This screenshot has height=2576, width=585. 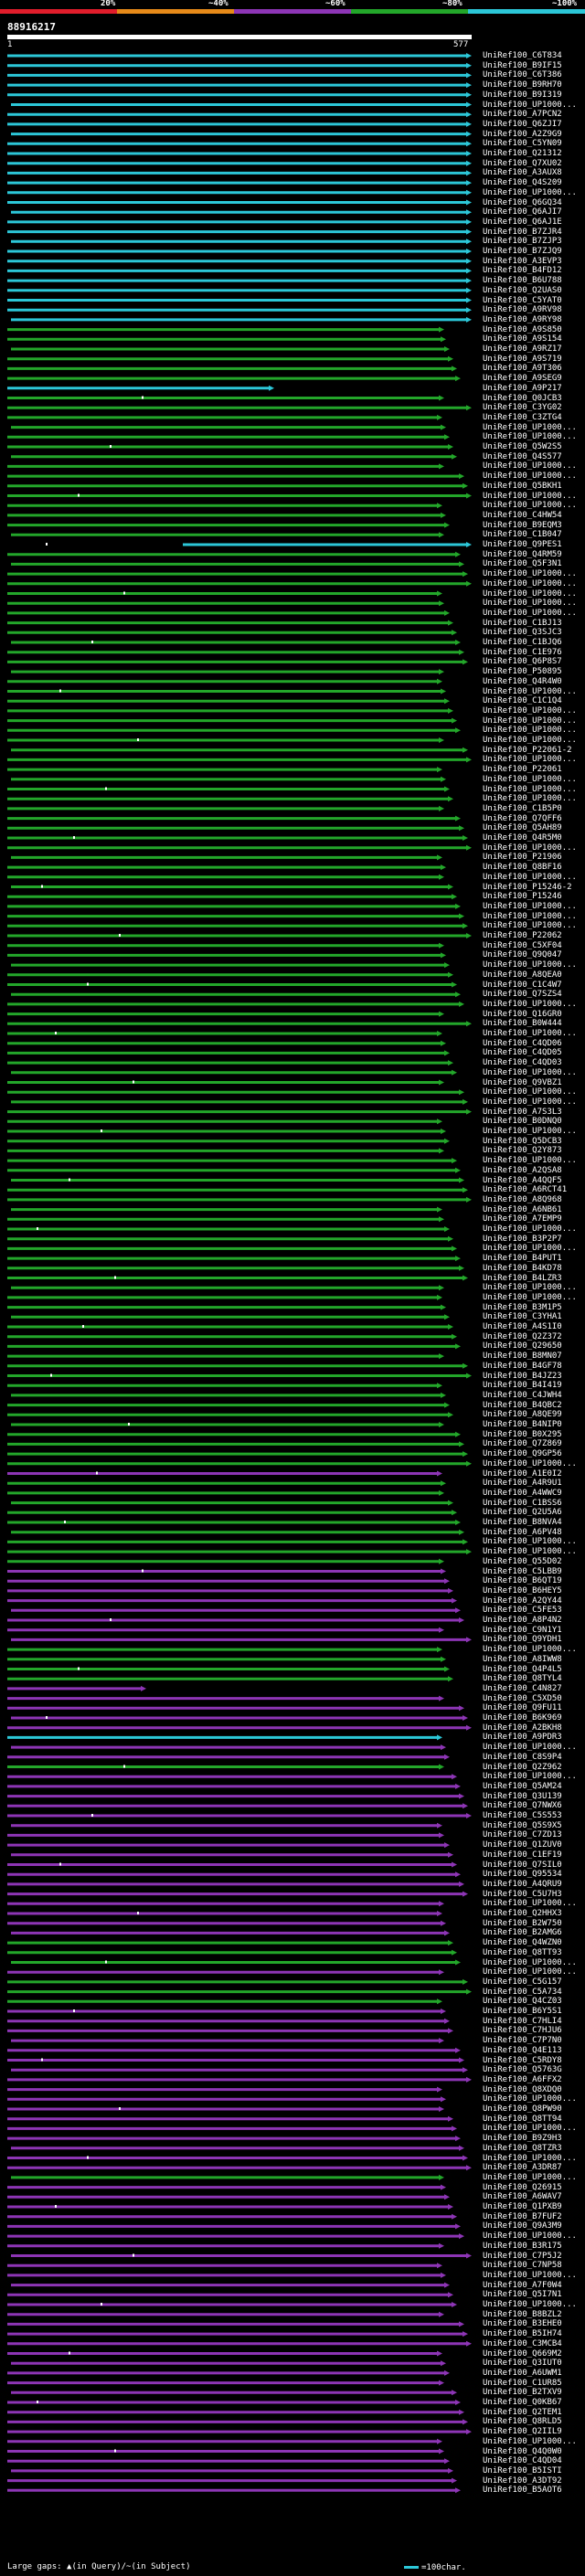 What do you see at coordinates (522, 486) in the screenshot?
I see `hit-label: UniRef100_Q5BKH1` at bounding box center [522, 486].